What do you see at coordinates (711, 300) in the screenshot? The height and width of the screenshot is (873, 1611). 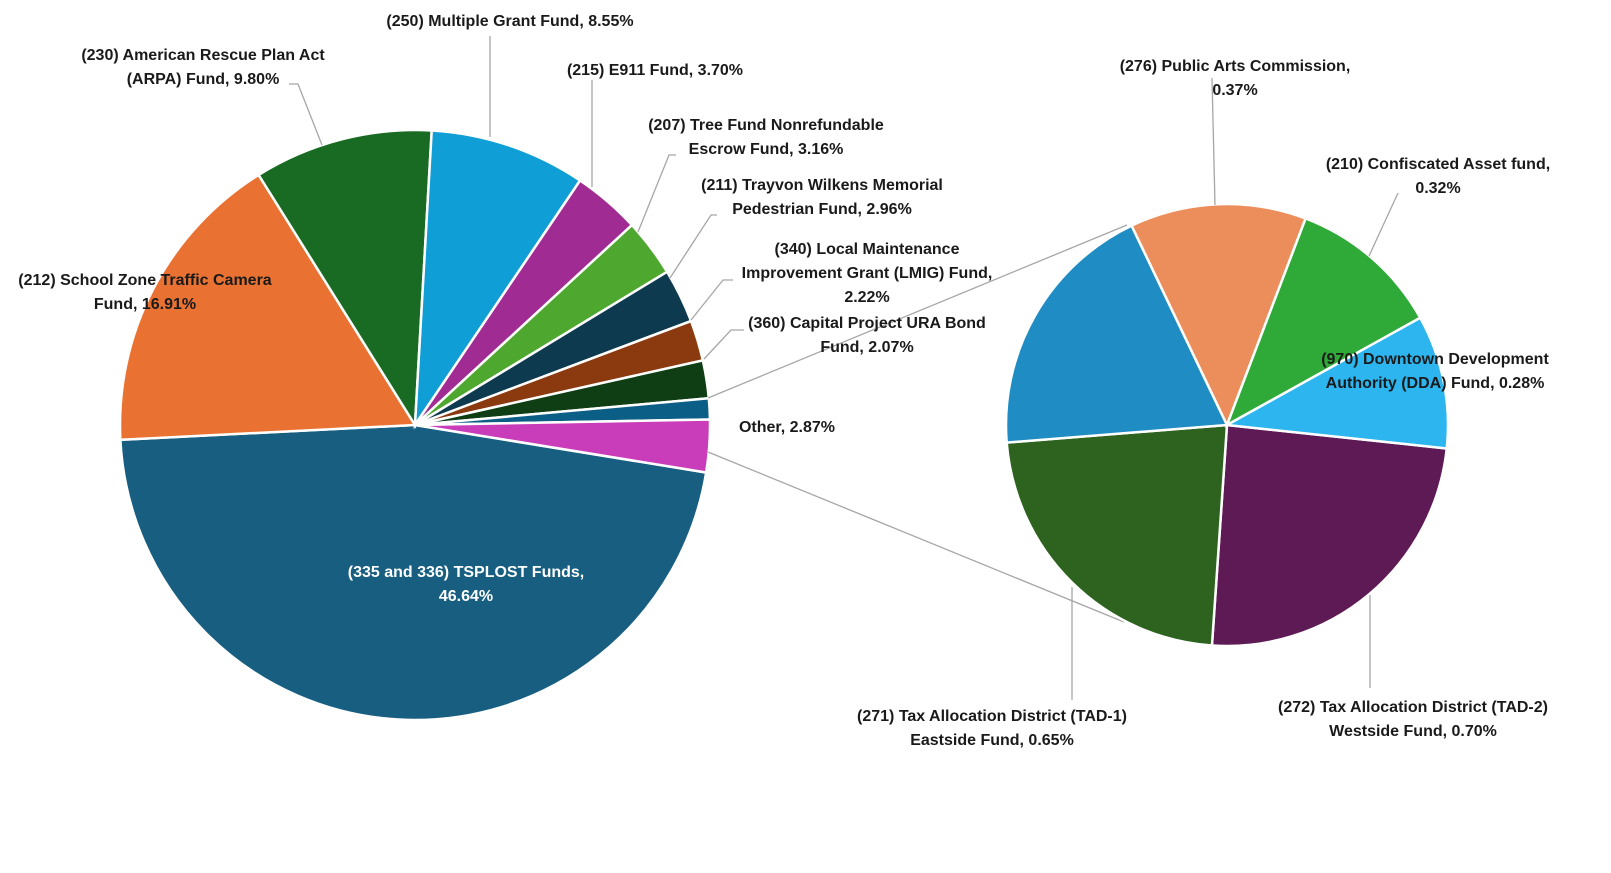 I see `main-leader-340-local-maintenance-improvement-grant-lmig-fund` at bounding box center [711, 300].